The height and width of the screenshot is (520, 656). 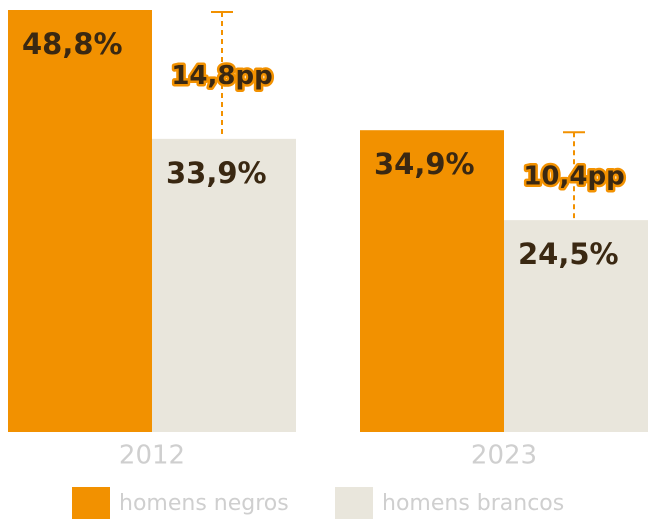 What do you see at coordinates (573, 177) in the screenshot?
I see `gap-annotation: 10,4pp` at bounding box center [573, 177].